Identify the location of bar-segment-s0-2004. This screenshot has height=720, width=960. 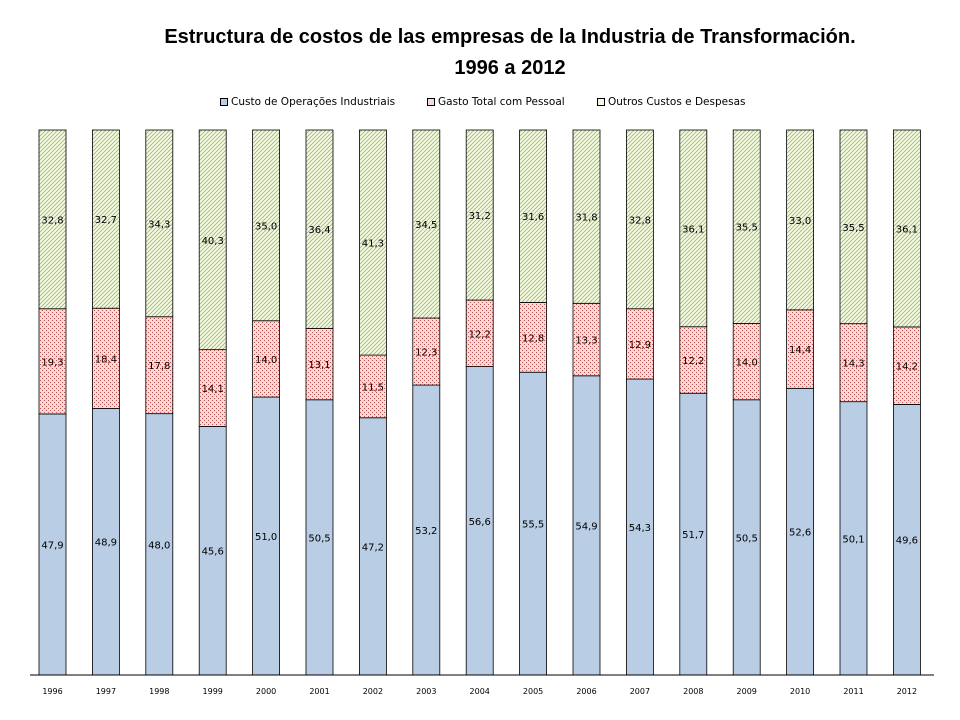
(479, 521).